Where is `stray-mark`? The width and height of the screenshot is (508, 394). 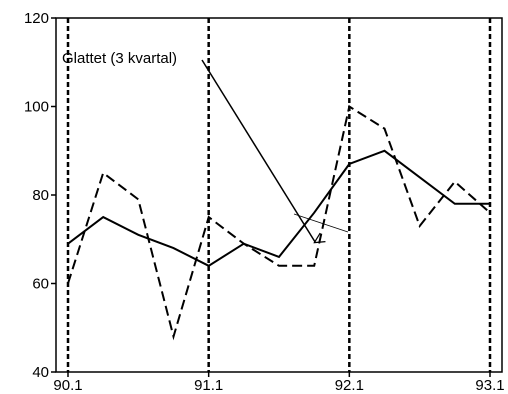 stray-mark is located at coordinates (321, 223).